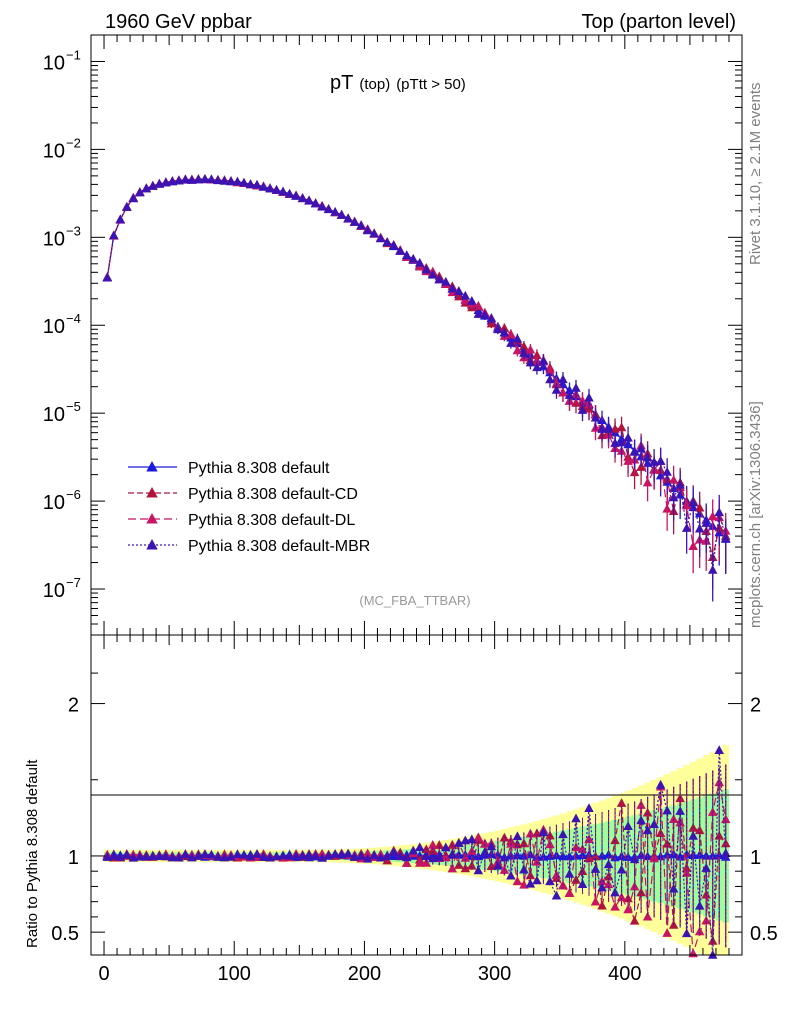 The height and width of the screenshot is (1024, 786). What do you see at coordinates (398, 83) in the screenshot?
I see `plot-title: pT (top) (pTtt > 50)` at bounding box center [398, 83].